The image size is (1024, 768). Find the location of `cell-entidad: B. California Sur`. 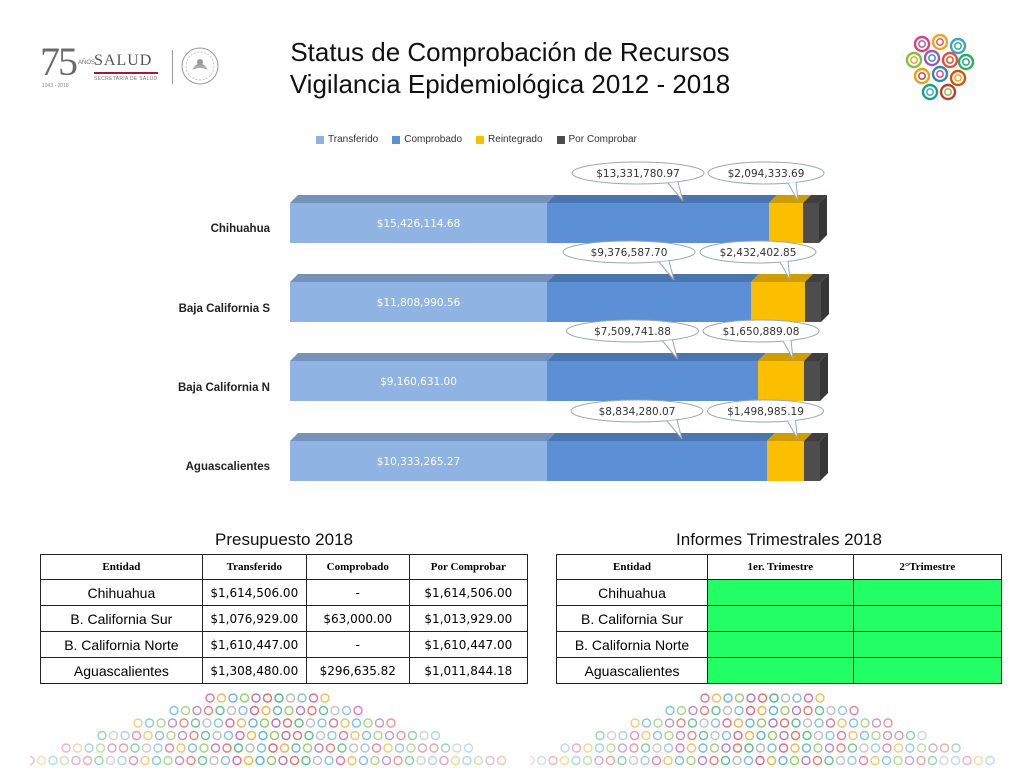

cell-entidad: B. California Sur is located at coordinates (632, 618).